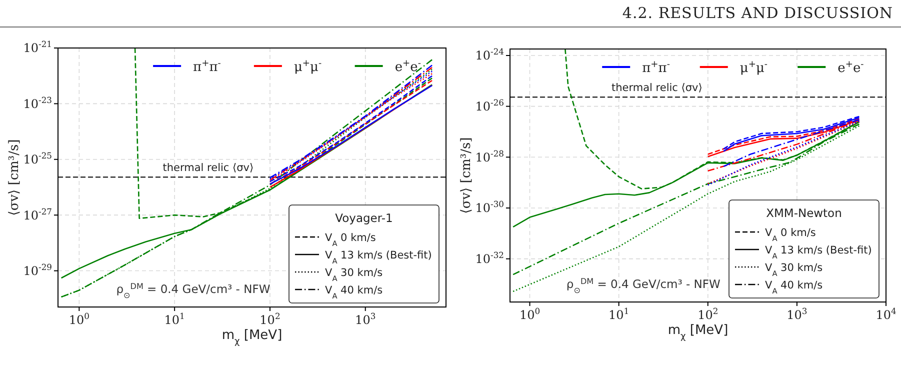 The height and width of the screenshot is (366, 901). Describe the element at coordinates (37, 102) in the screenshot. I see `y-tick-label: 10$^{-23}$` at that location.